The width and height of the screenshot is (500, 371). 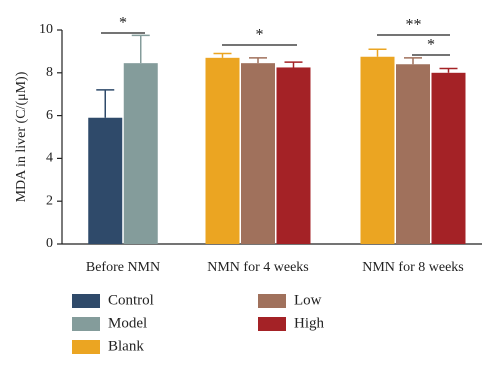 I want to click on legend-label: High, so click(x=309, y=323).